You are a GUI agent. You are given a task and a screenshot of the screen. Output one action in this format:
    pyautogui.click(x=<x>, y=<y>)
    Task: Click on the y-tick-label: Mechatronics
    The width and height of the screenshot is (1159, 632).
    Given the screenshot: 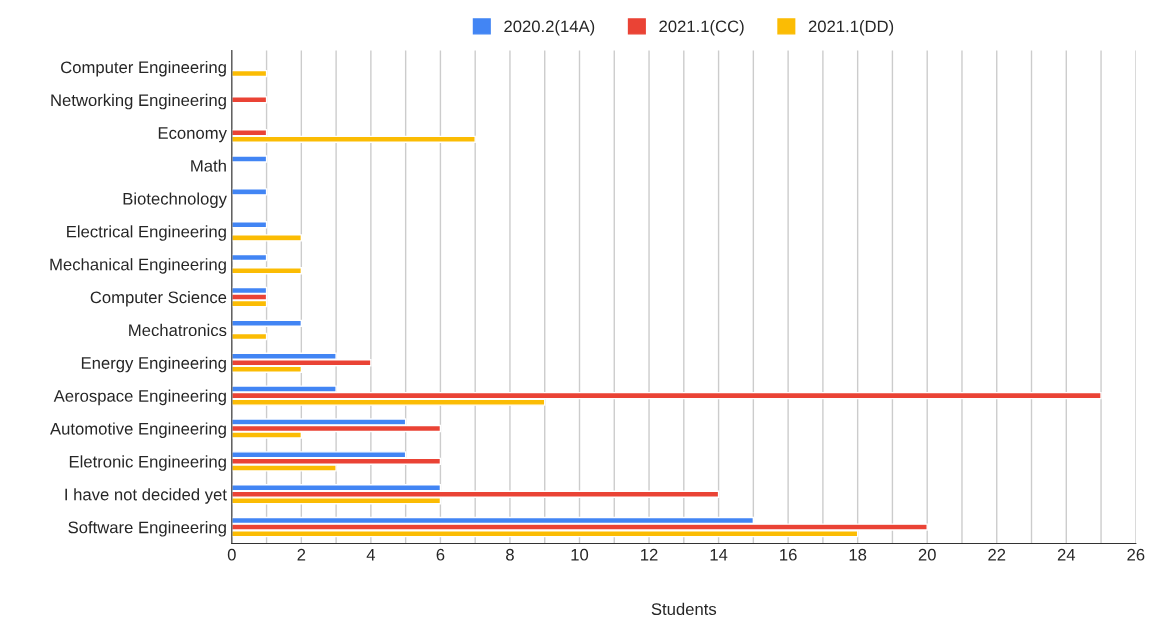 What is the action you would take?
    pyautogui.click(x=178, y=330)
    